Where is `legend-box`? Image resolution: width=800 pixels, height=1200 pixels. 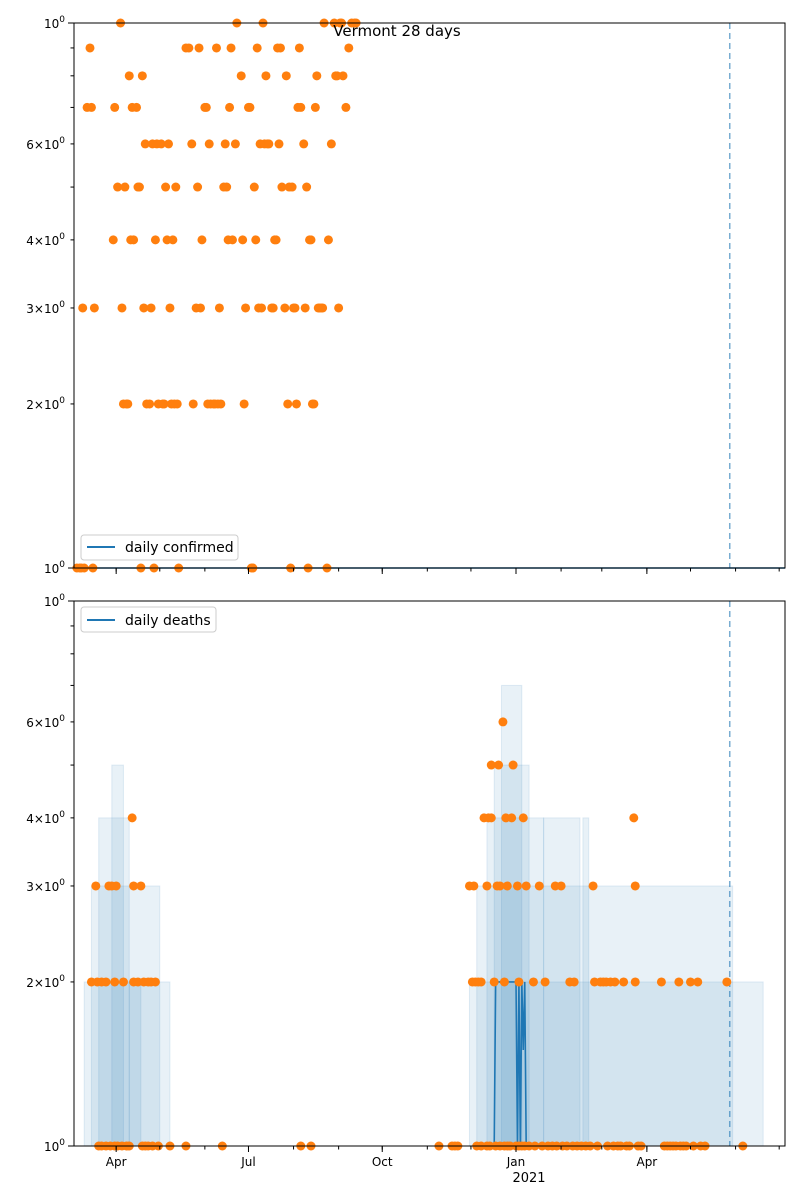
legend-box is located at coordinates (148, 619).